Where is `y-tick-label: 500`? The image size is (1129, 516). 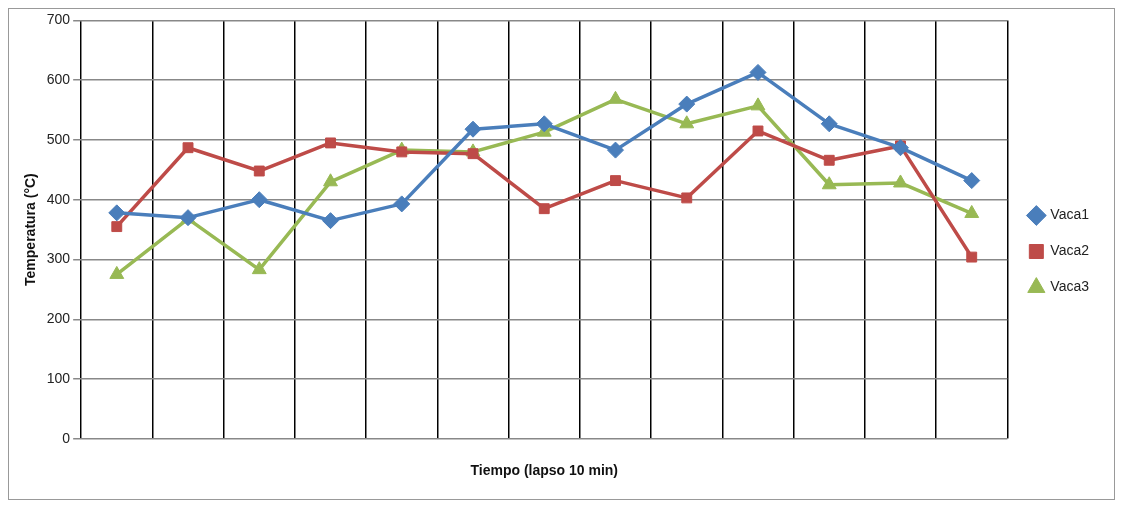 y-tick-label: 500 is located at coordinates (58, 138).